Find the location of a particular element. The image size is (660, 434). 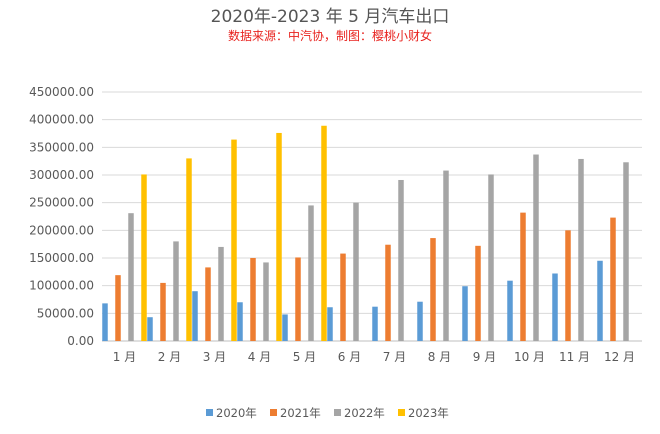

bar-2022年-10 月 is located at coordinates (536, 247).